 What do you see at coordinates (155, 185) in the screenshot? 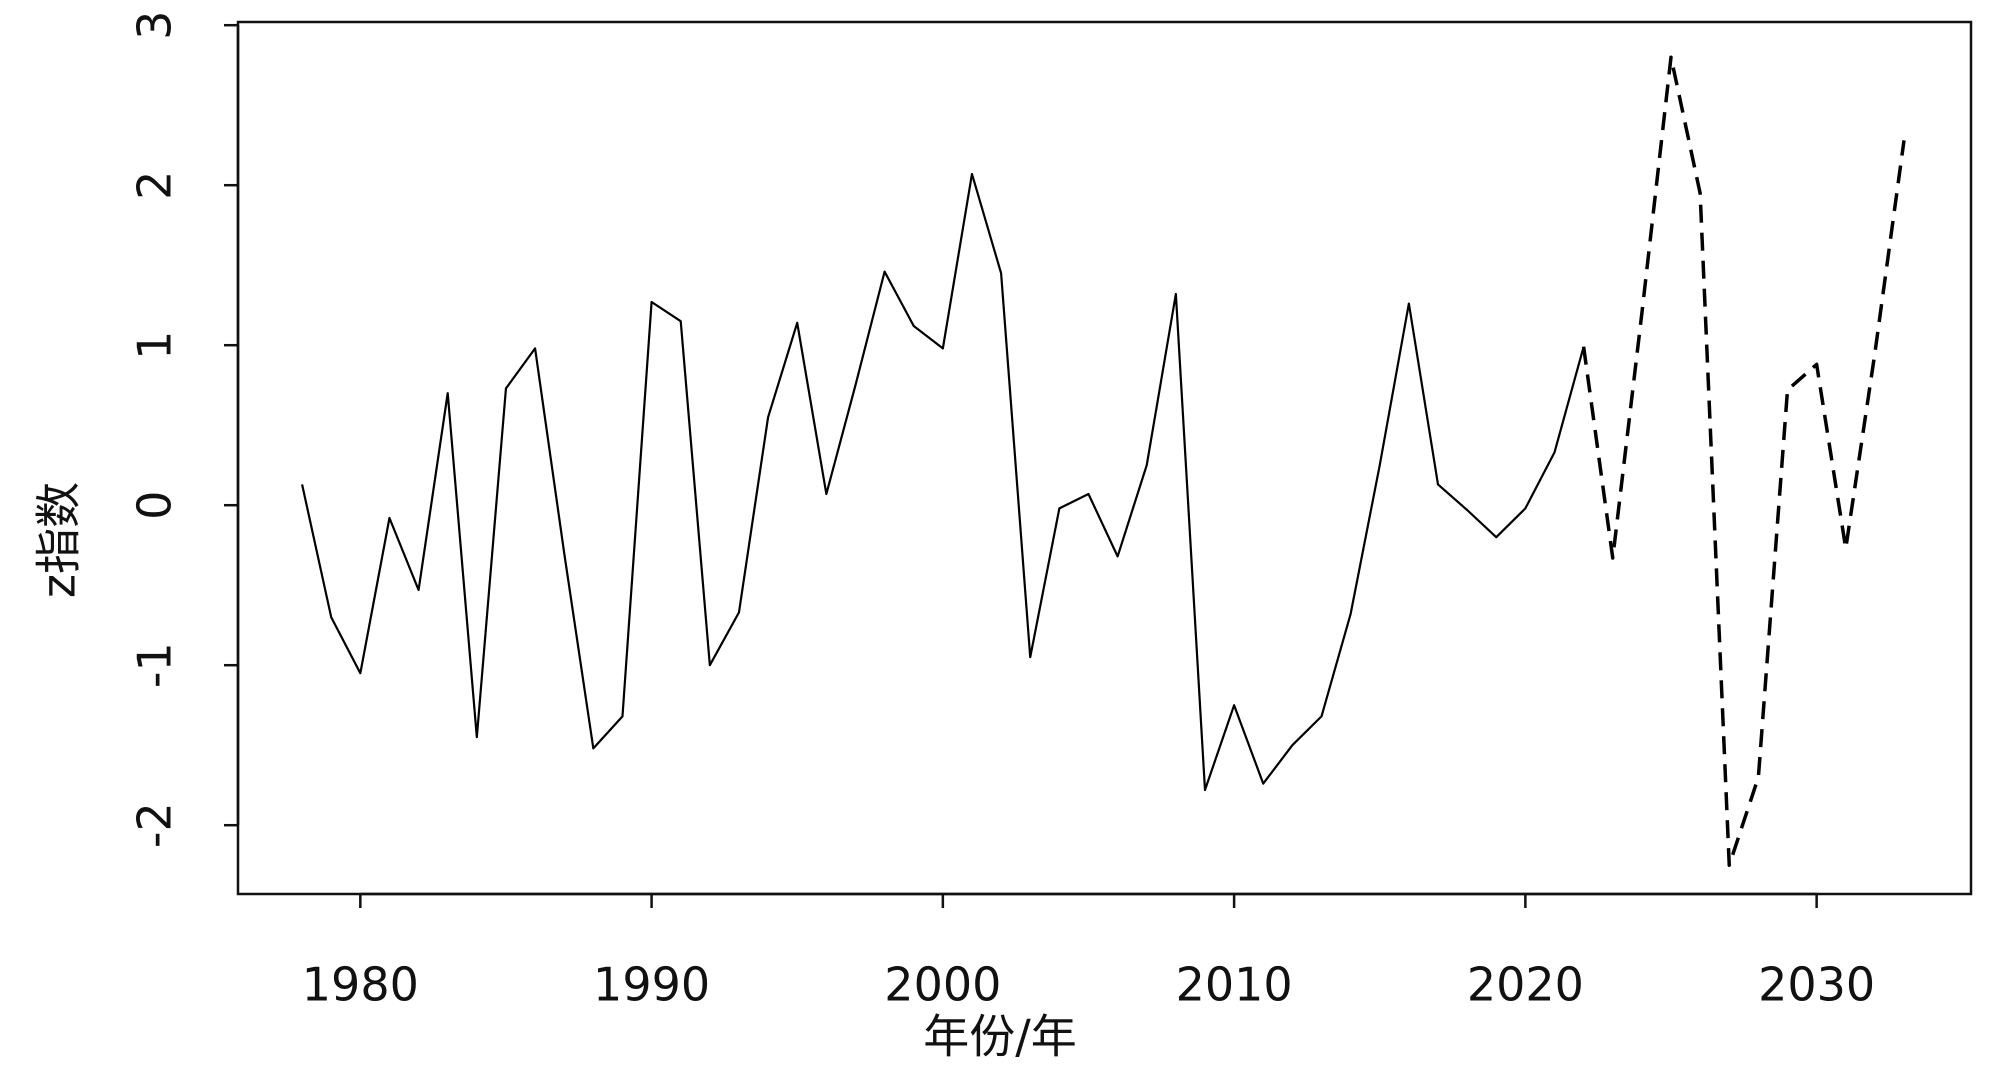
I see `y-tick-label: 2` at bounding box center [155, 185].